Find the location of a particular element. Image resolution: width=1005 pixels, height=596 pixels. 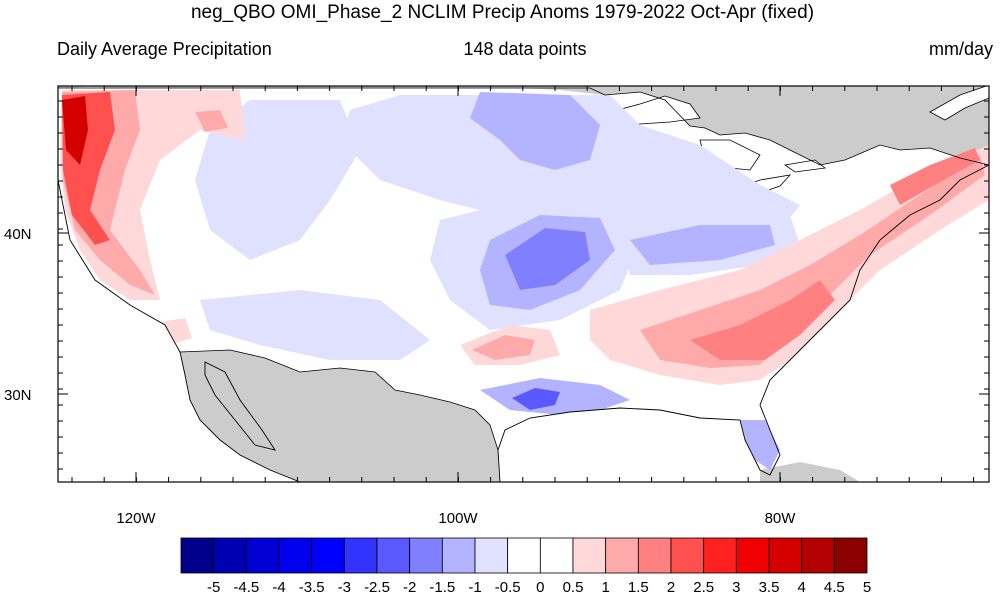

anom-red2-texas is located at coordinates (503, 347).